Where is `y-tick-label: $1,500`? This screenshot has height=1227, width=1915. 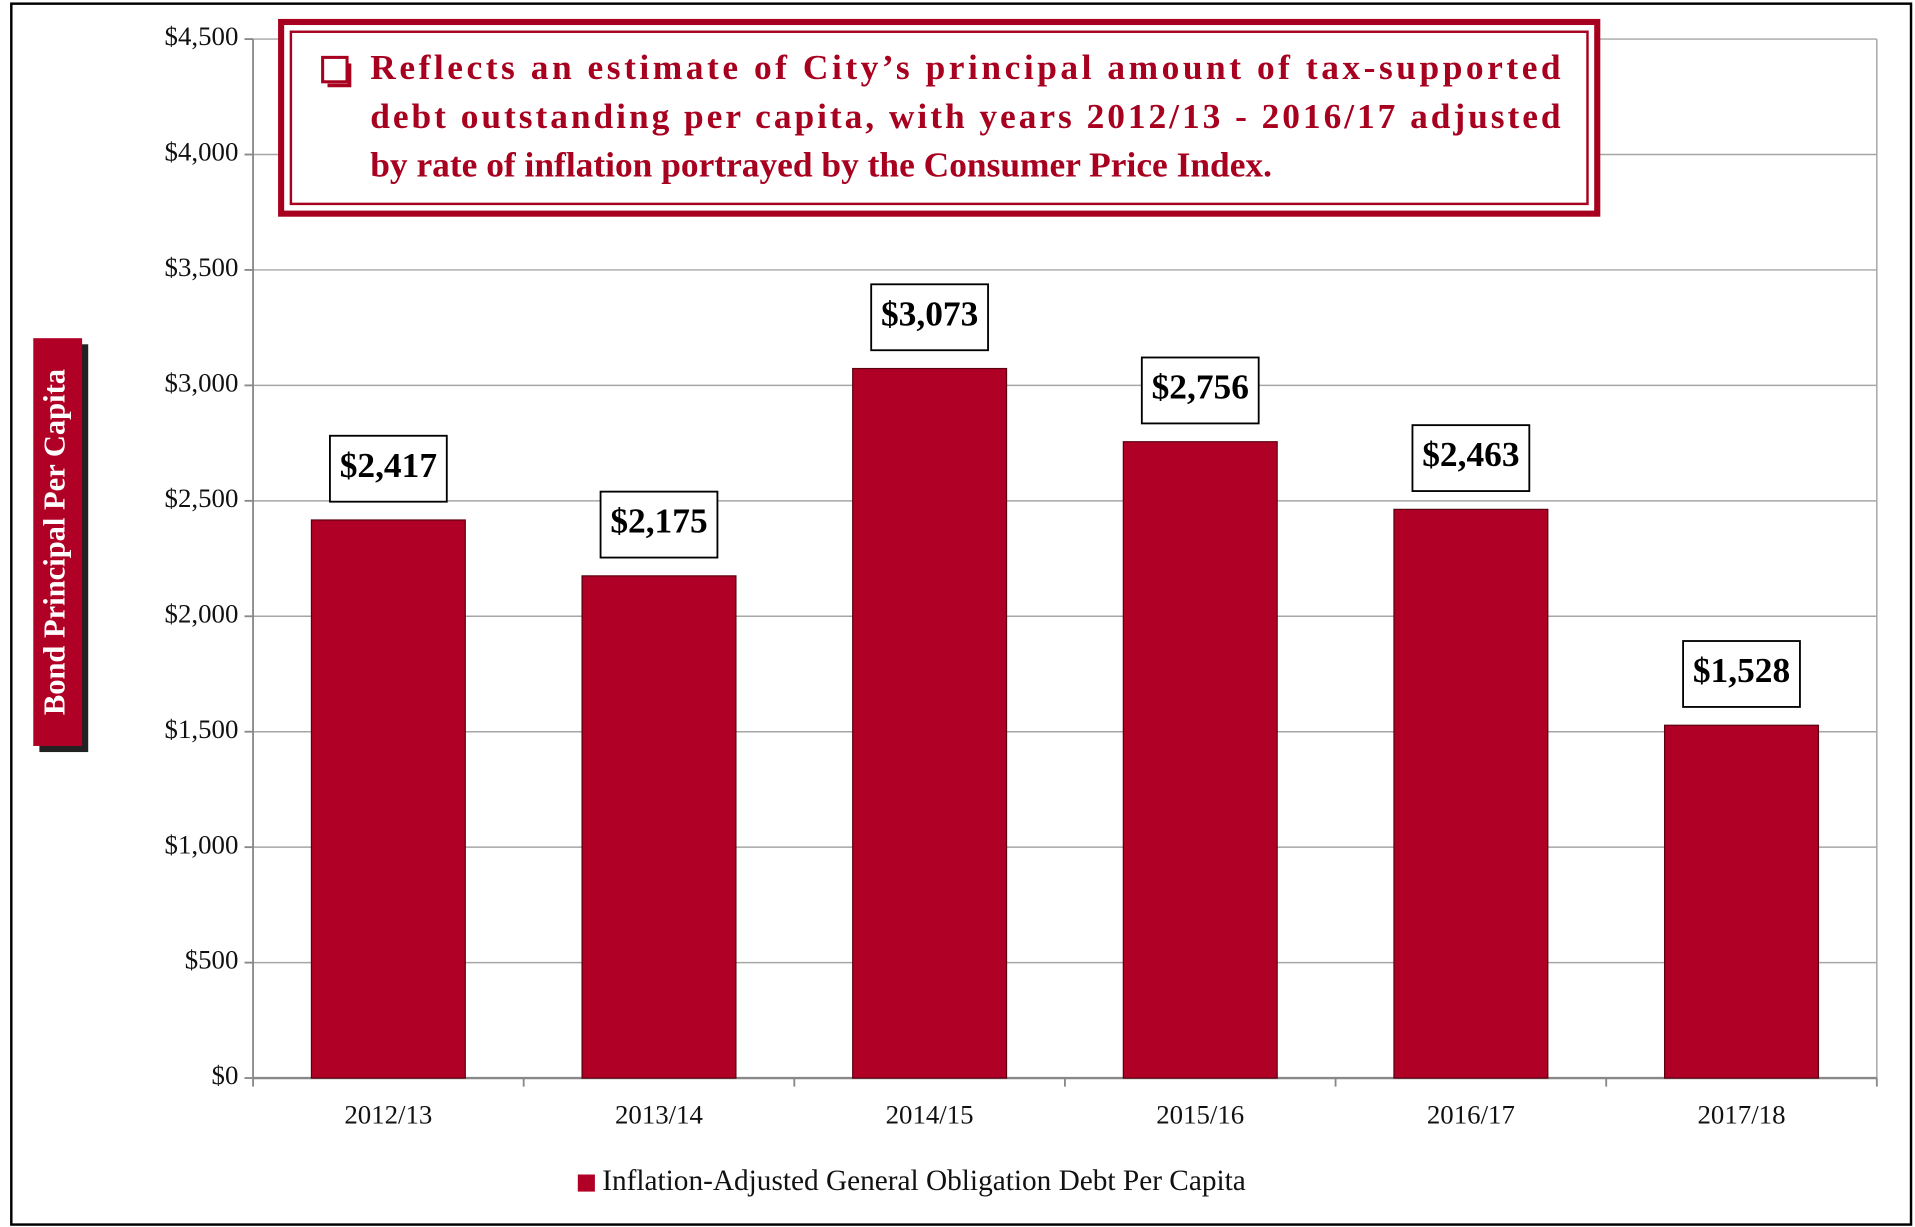
y-tick-label: $1,500 is located at coordinates (202, 729).